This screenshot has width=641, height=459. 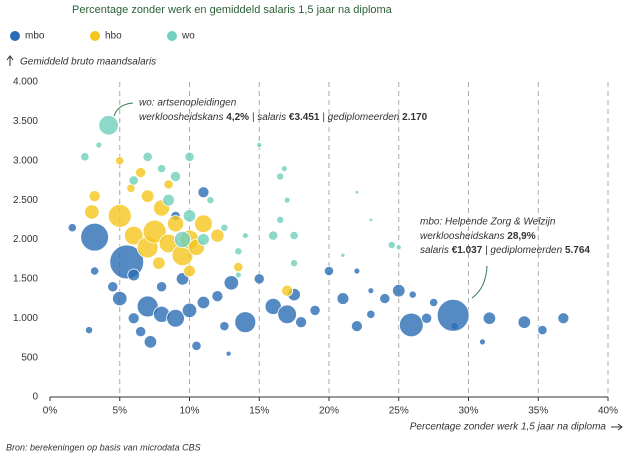 I want to click on annotation-title: wo: artsenopleidingen, so click(x=188, y=103).